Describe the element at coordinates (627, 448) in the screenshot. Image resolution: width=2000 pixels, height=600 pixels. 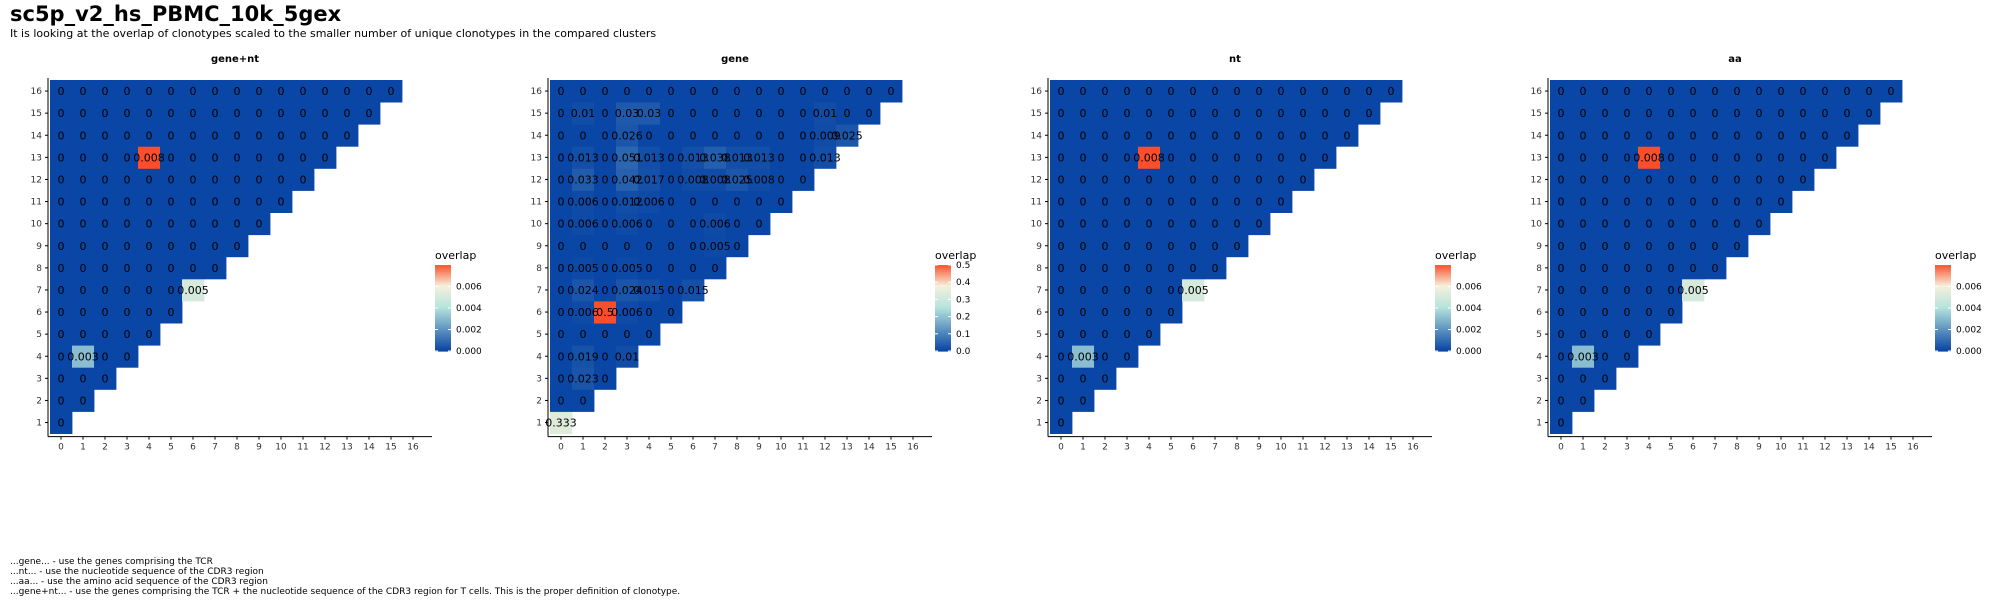
I see `x-tick-label: 3` at that location.